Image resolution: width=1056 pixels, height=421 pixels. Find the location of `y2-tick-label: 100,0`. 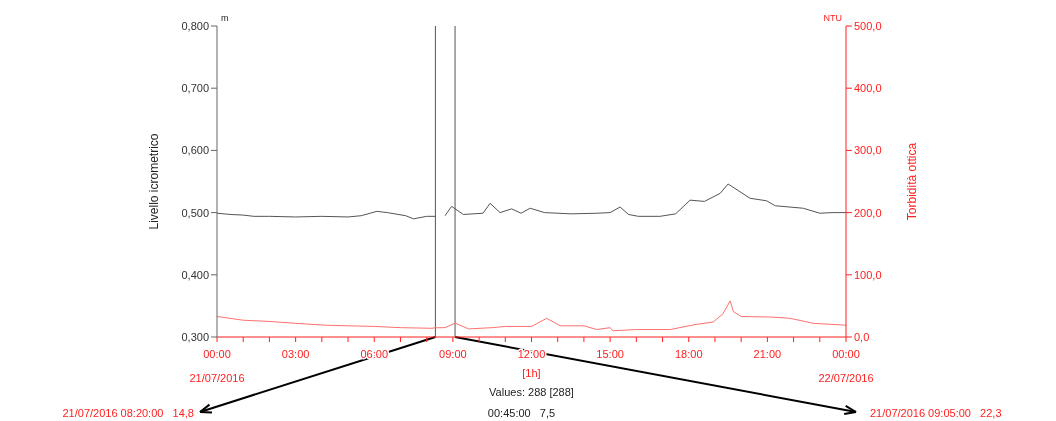

y2-tick-label: 100,0 is located at coordinates (868, 274).